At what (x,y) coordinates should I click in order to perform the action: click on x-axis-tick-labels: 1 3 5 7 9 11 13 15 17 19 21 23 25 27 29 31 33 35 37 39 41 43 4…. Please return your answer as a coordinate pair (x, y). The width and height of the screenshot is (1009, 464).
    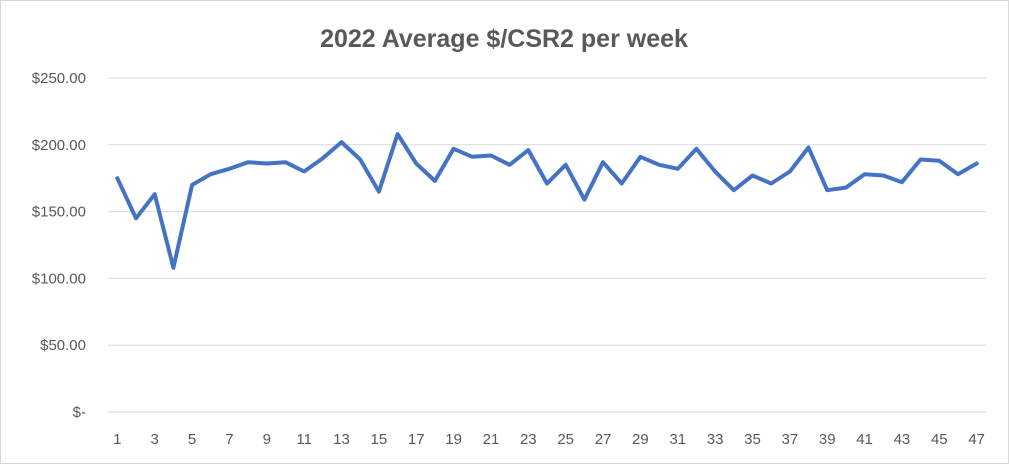
    Looking at the image, I should click on (549, 439).